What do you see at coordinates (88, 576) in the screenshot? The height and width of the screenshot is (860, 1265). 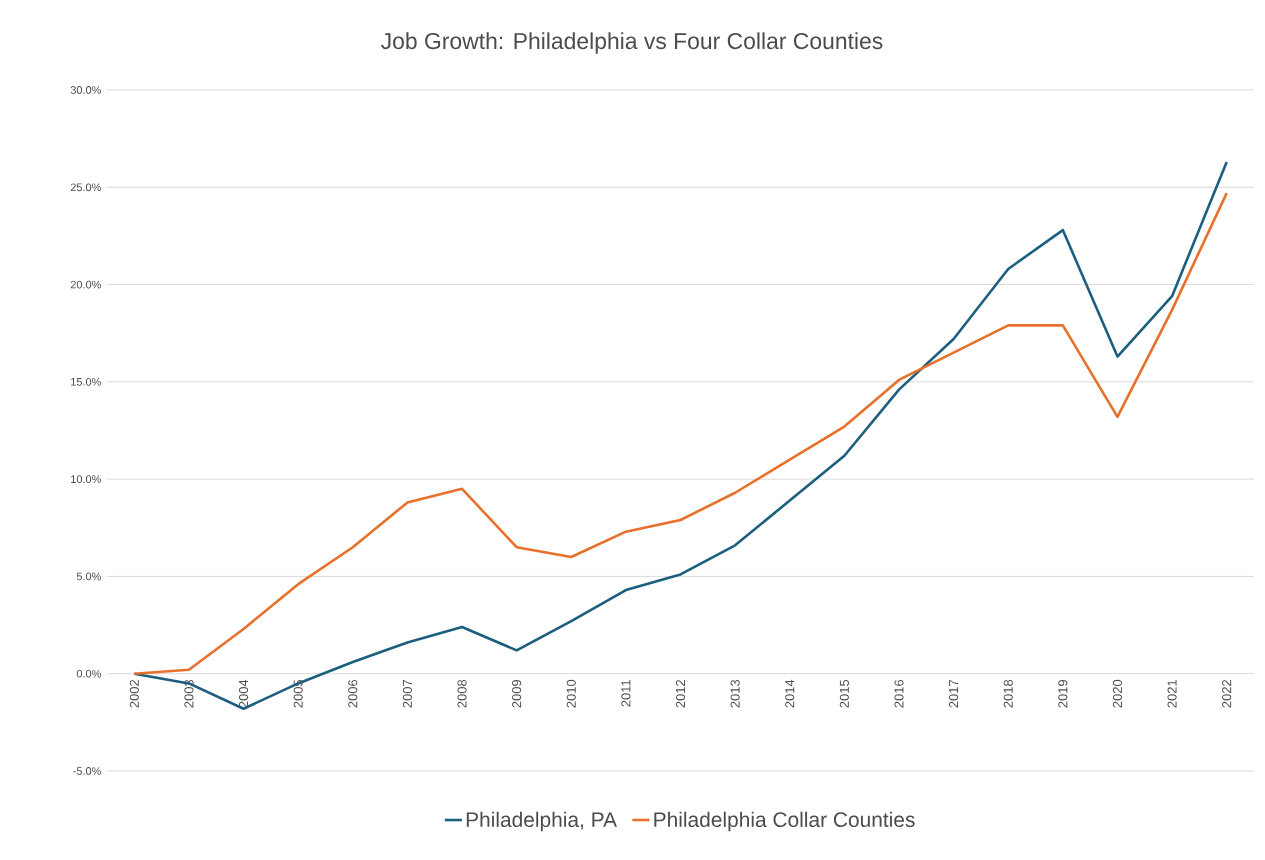 I see `y-tick-label: 5.0%` at bounding box center [88, 576].